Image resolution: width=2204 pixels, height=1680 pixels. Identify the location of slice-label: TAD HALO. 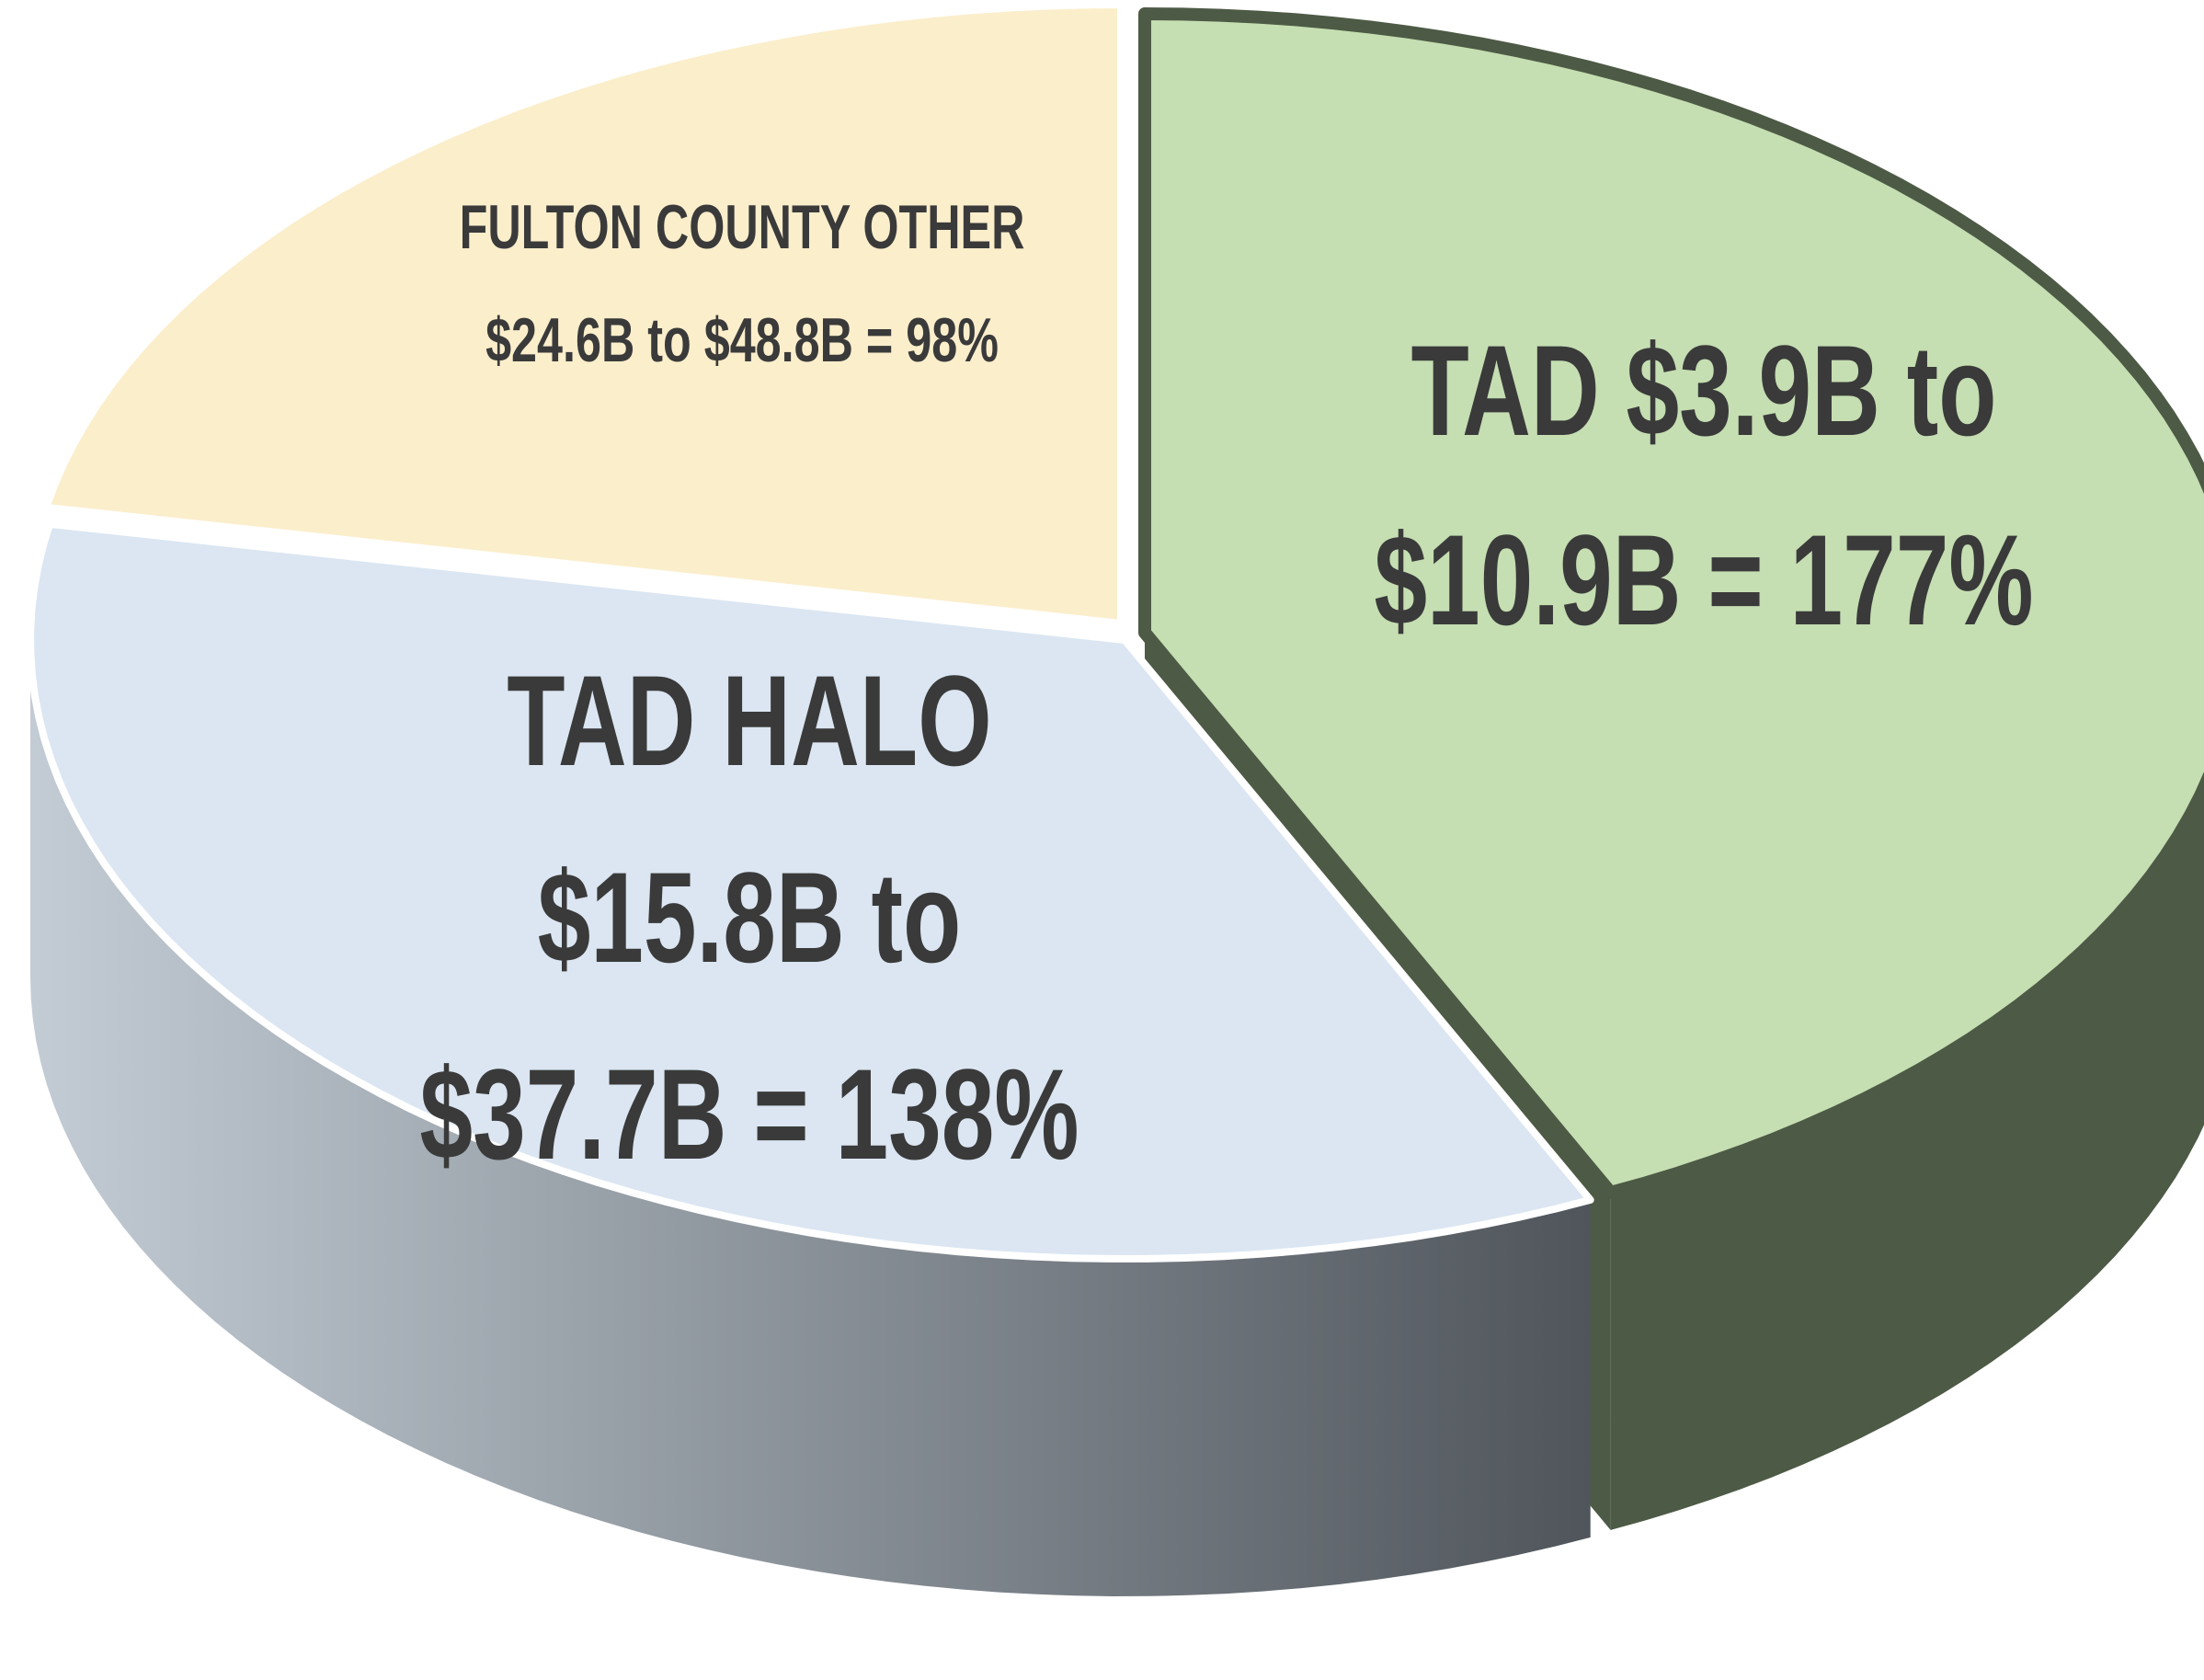
(749, 722).